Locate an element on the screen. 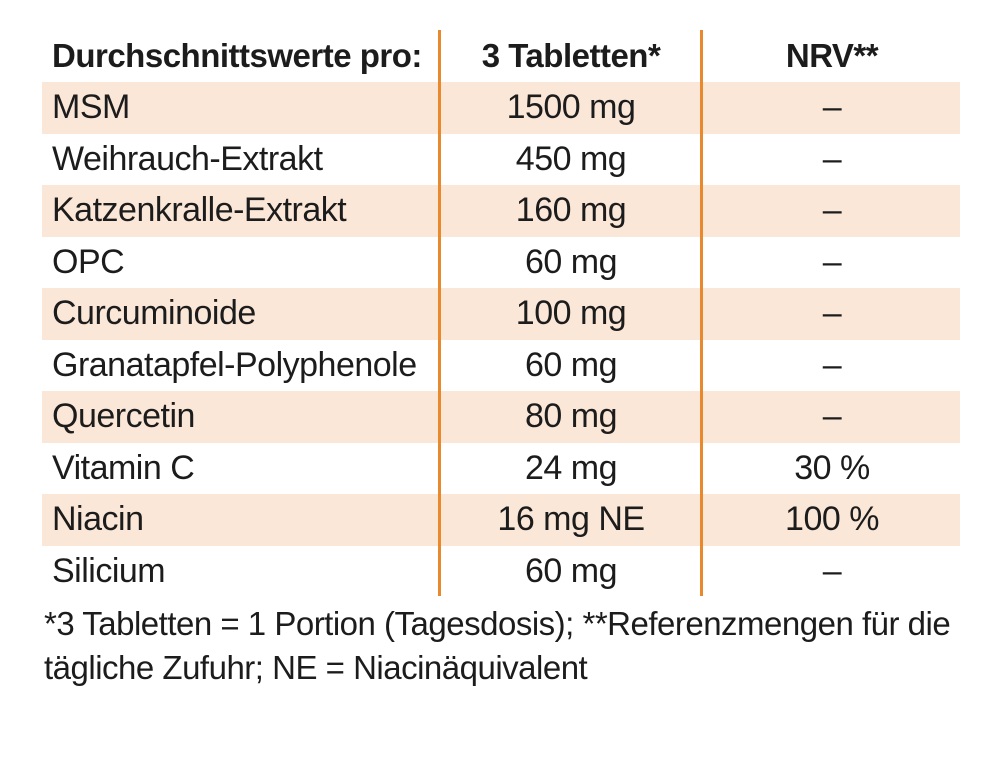 The height and width of the screenshot is (769, 1000). table-row: Quercetin 80 mg – is located at coordinates (501, 417).